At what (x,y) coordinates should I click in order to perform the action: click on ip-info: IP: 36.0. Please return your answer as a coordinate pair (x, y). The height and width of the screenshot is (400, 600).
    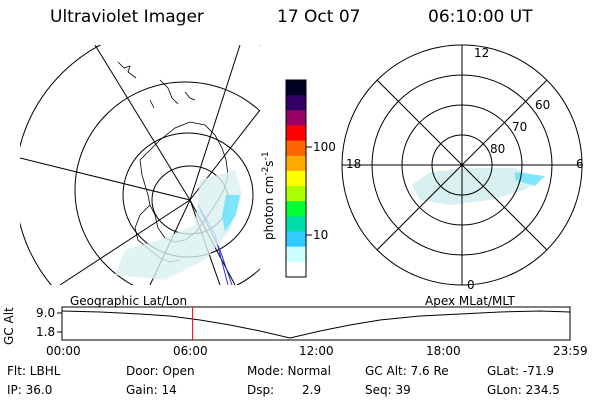
    Looking at the image, I should click on (30, 390).